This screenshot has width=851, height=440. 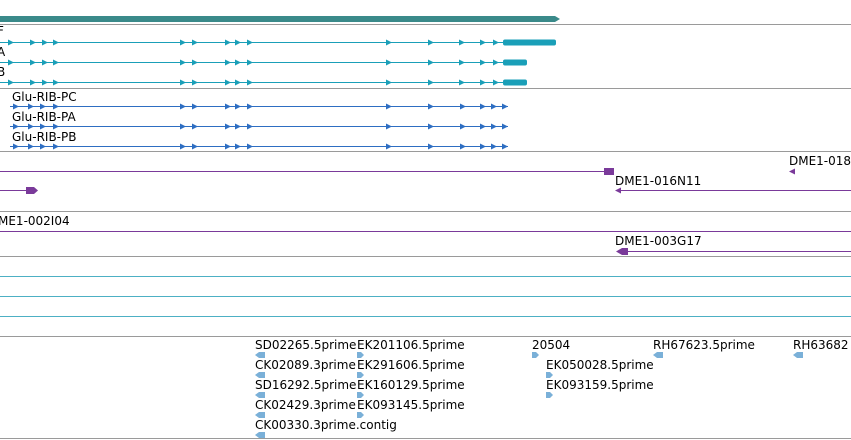 What do you see at coordinates (557, 19) in the screenshot?
I see `gene-span-bar-end` at bounding box center [557, 19].